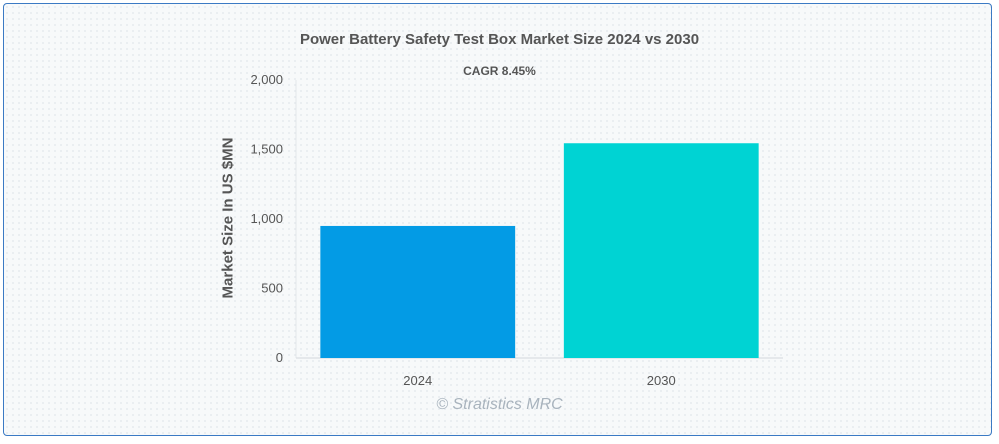  What do you see at coordinates (272, 288) in the screenshot?
I see `y-tick-label: 500` at bounding box center [272, 288].